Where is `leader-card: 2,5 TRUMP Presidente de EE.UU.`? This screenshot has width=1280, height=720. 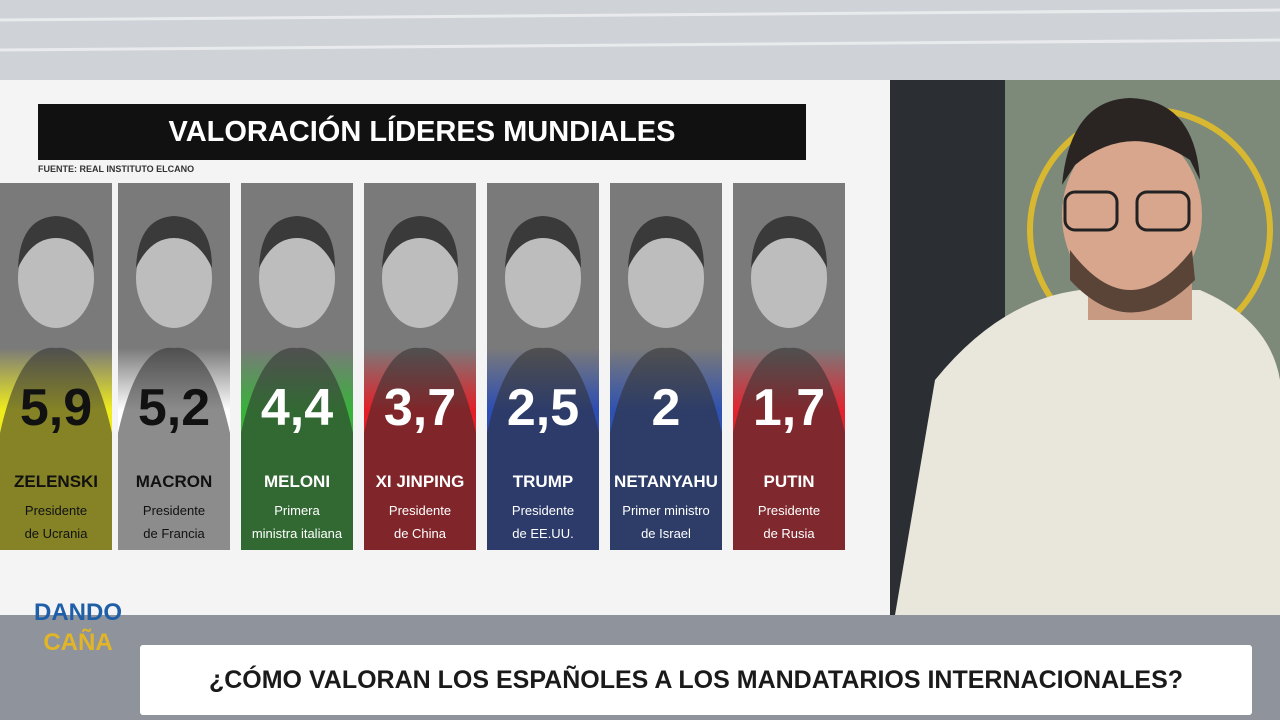
leader-card: 2,5 TRUMP Presidente de EE.UU. is located at coordinates (543, 366).